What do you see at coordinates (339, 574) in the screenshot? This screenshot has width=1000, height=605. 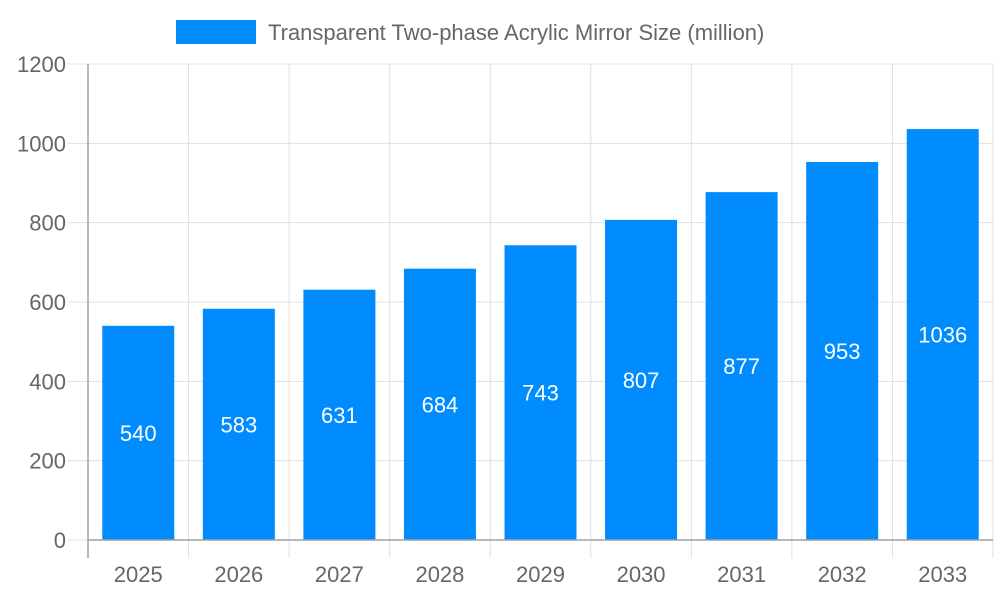 I see `x-tick-label: 2027` at bounding box center [339, 574].